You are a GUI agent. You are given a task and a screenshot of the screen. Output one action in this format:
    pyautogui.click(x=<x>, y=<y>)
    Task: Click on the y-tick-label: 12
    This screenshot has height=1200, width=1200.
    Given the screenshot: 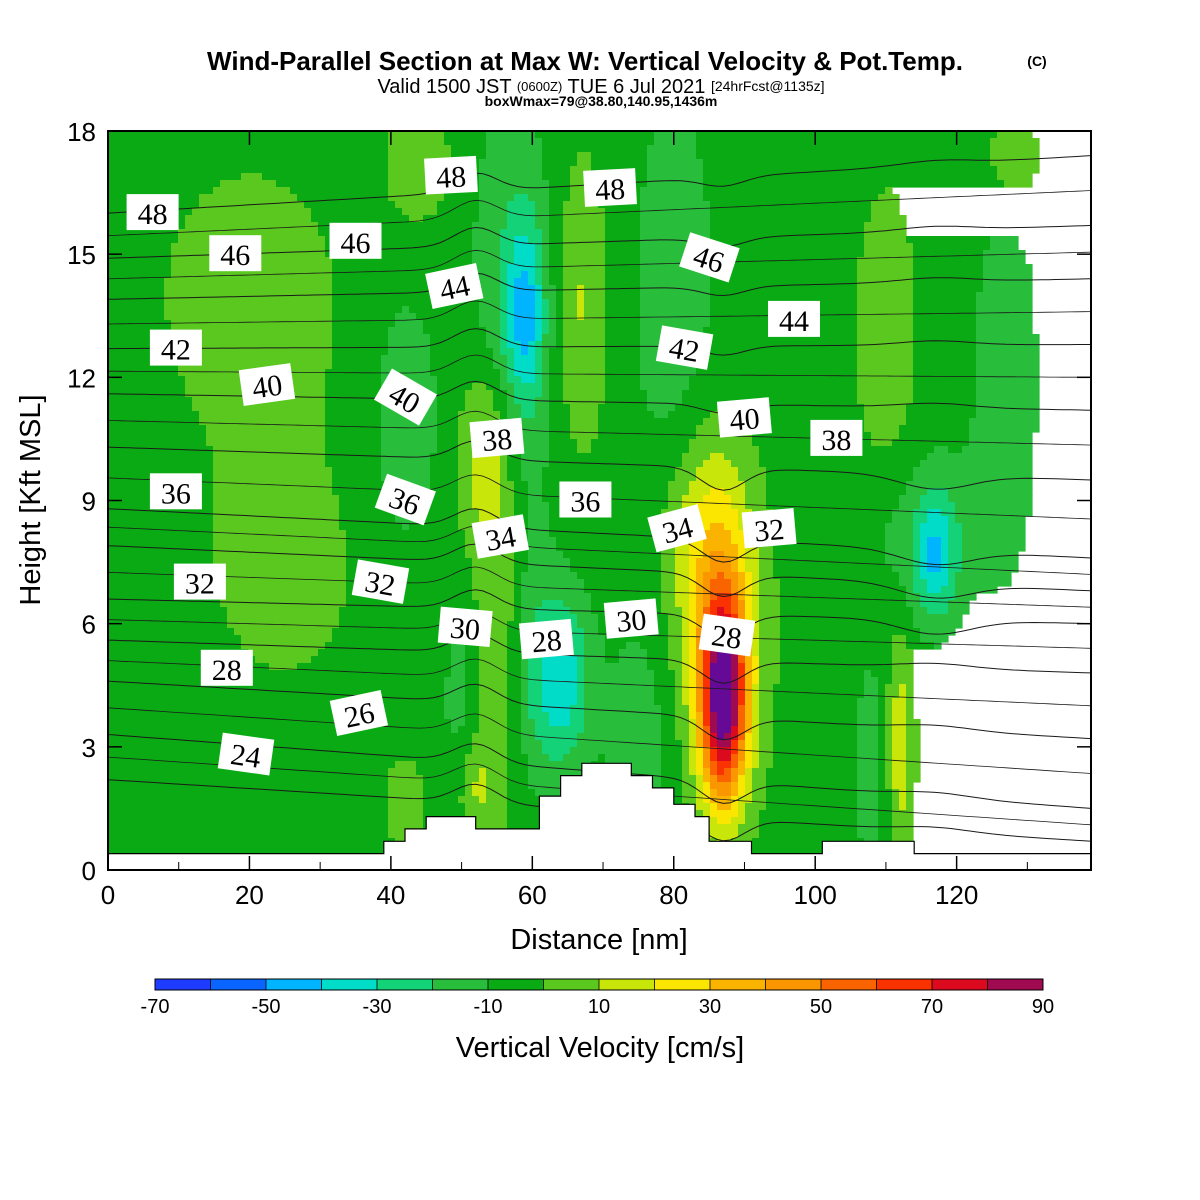 What is the action you would take?
    pyautogui.click(x=81, y=378)
    